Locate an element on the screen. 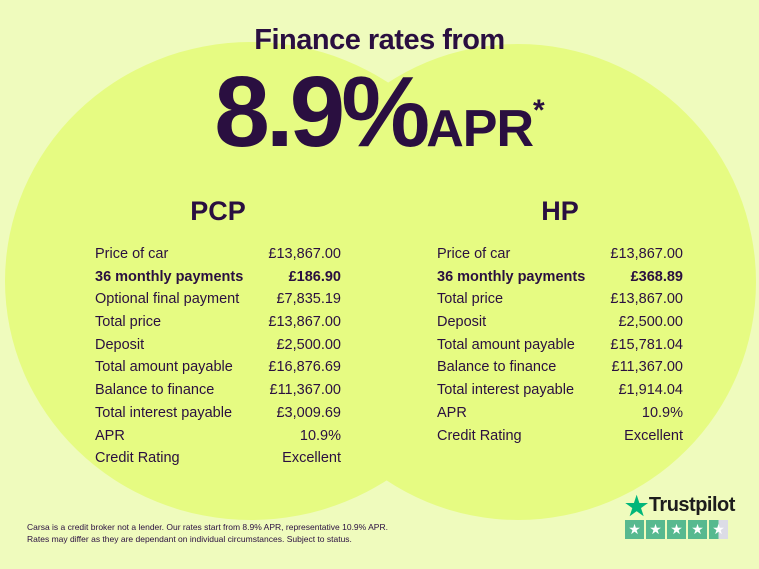 The width and height of the screenshot is (759, 569). trustpilot-name: Trustpilot is located at coordinates (692, 505).